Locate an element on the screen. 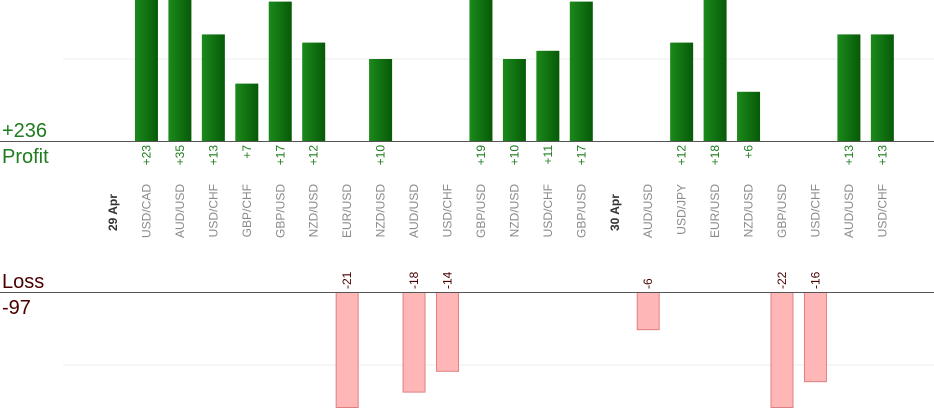  loss-data-label: -21 is located at coordinates (347, 280).